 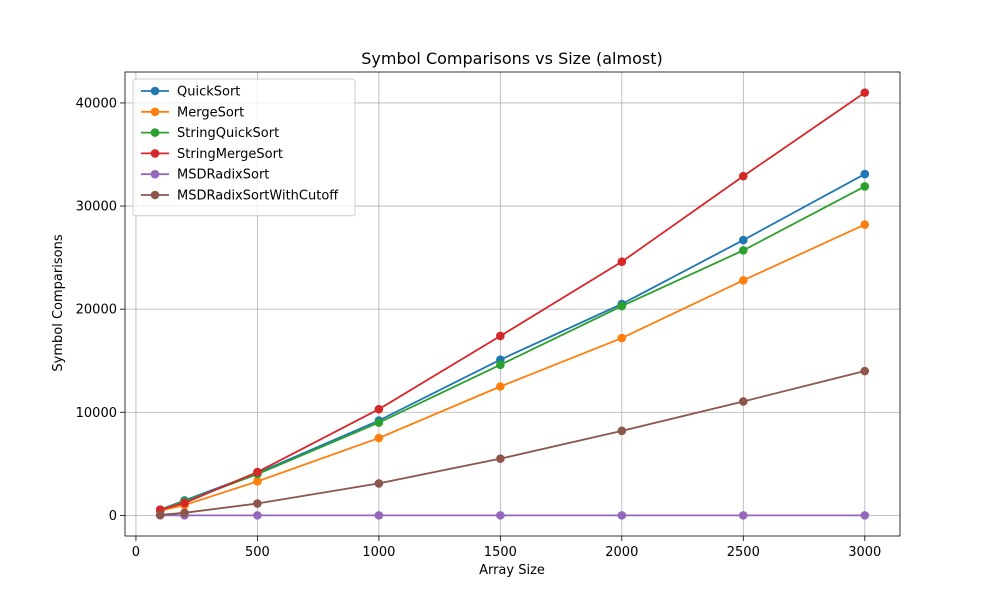 I want to click on x-tick-label: 2000, so click(x=621, y=552).